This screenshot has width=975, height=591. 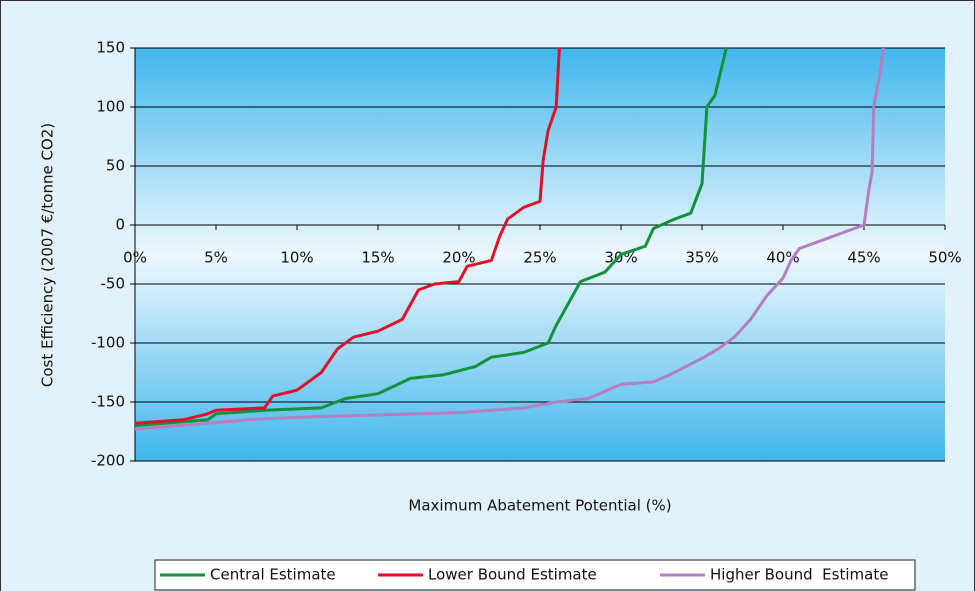 I want to click on y-tick-label: -100, so click(x=108, y=343).